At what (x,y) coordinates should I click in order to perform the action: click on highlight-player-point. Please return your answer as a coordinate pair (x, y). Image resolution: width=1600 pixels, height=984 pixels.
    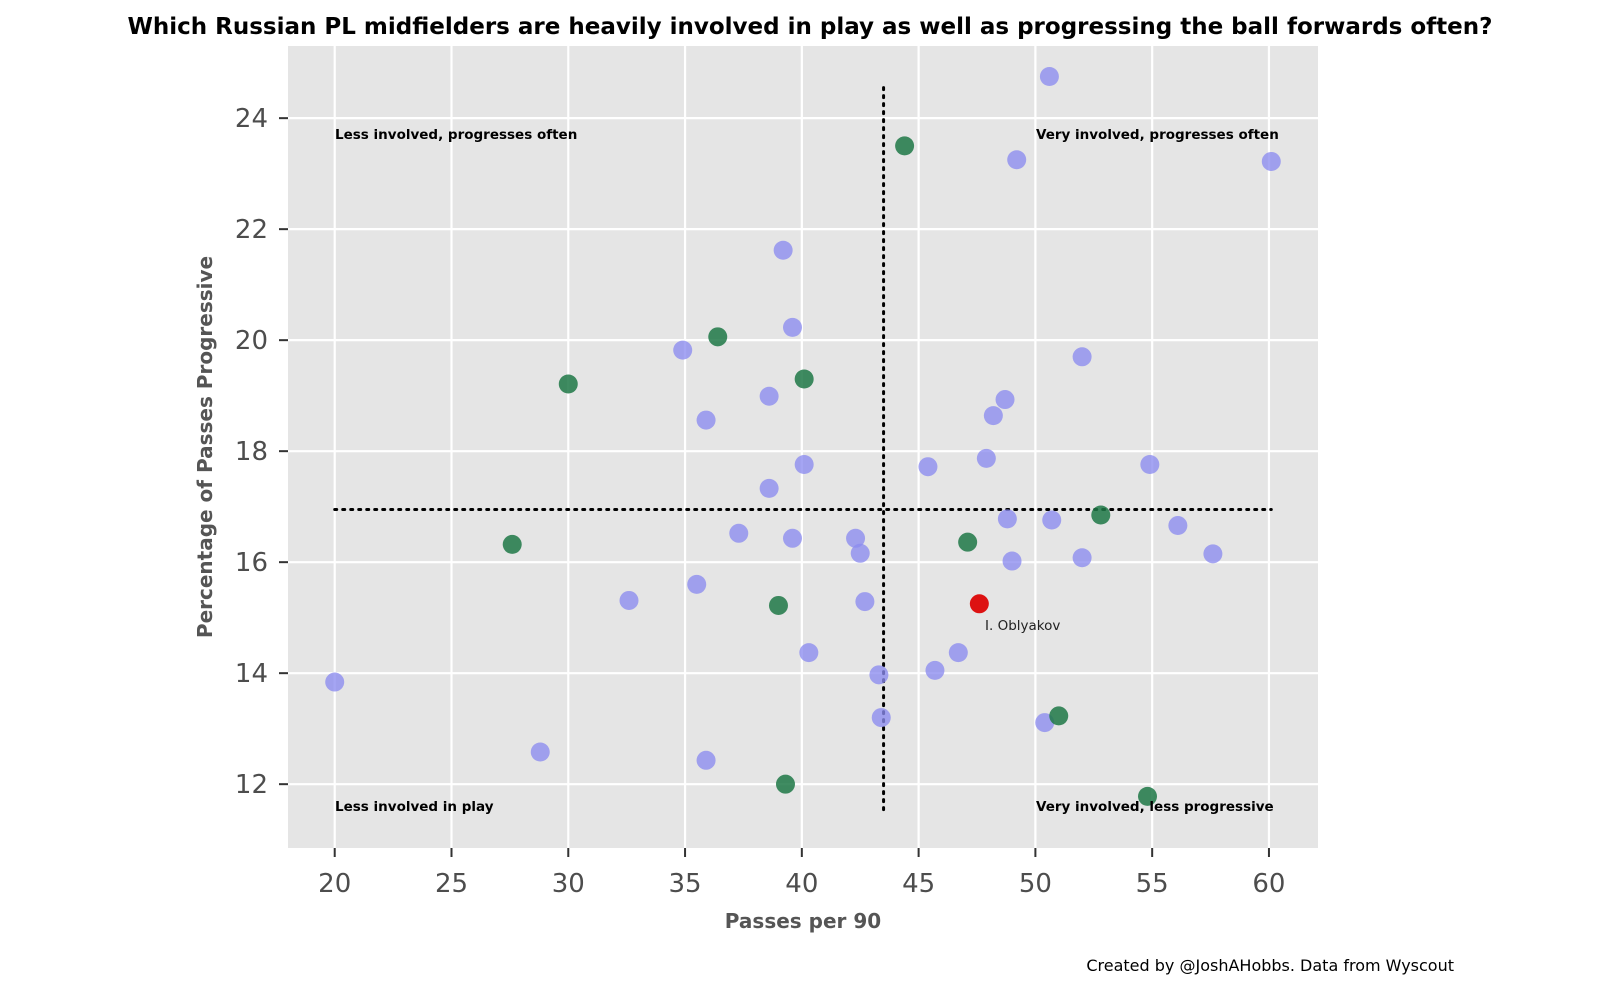
    Looking at the image, I should click on (979, 604).